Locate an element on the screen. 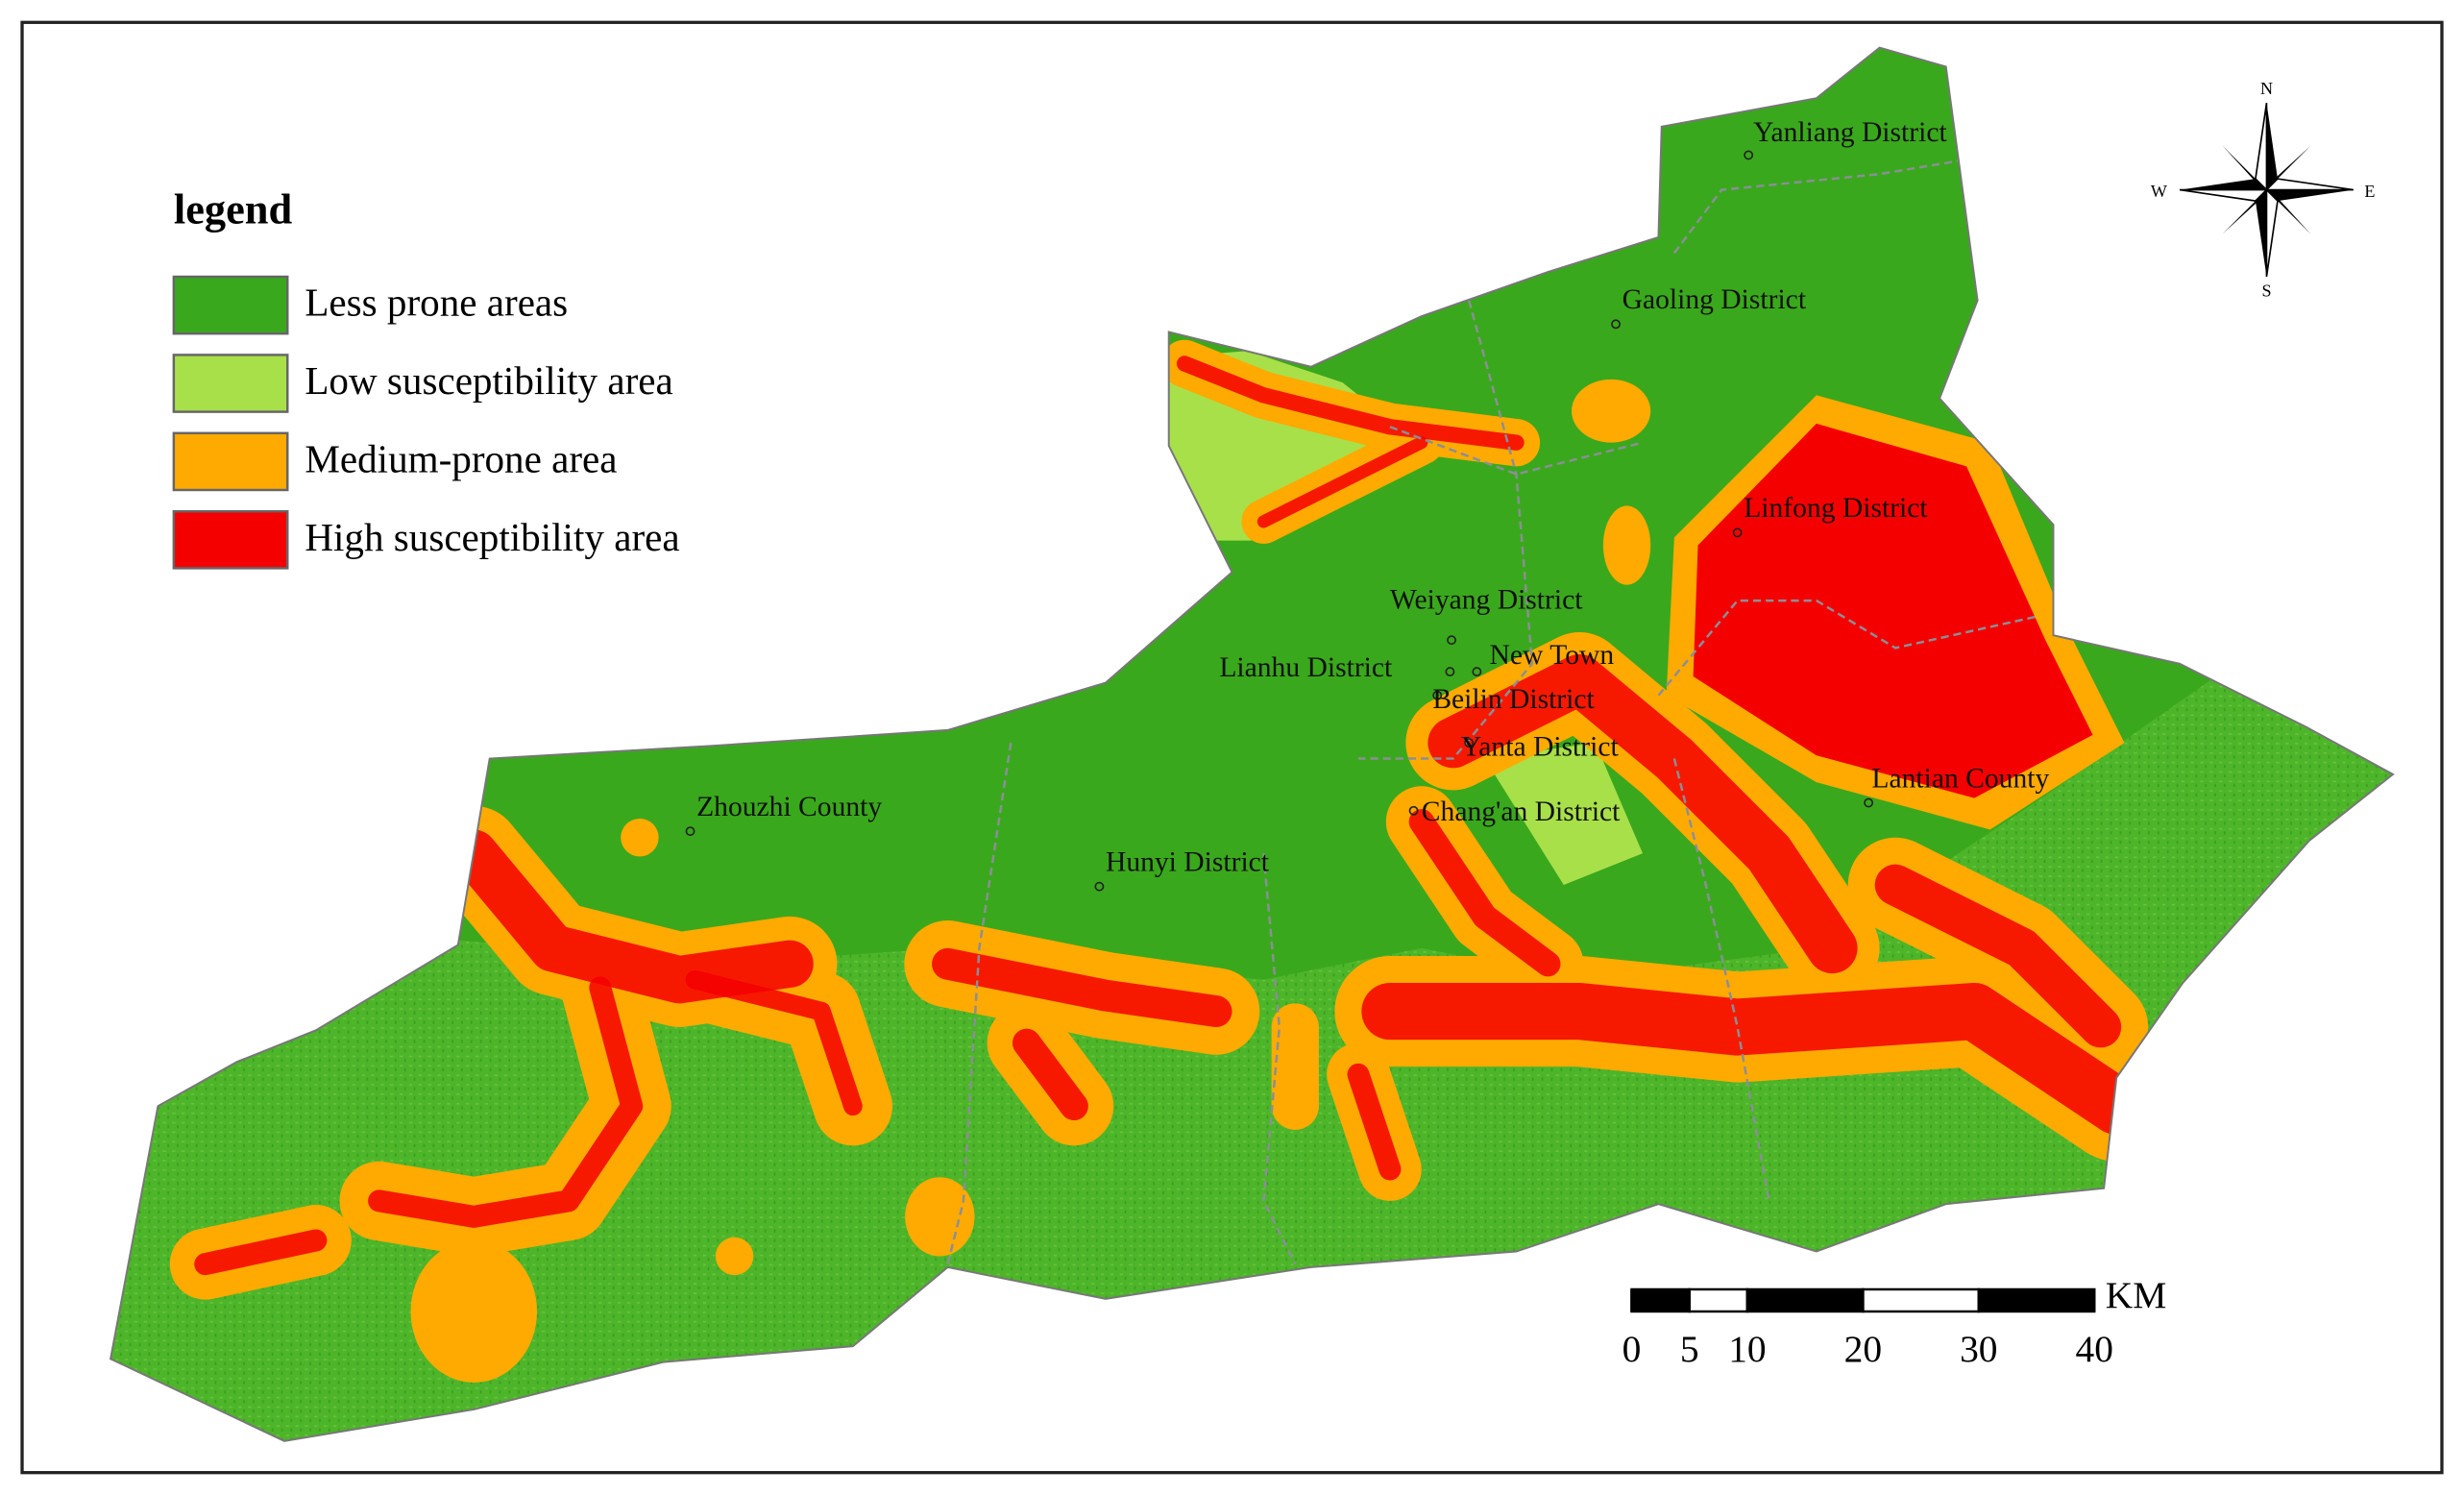 This screenshot has width=2464, height=1495. place-label: Lianhu District is located at coordinates (1306, 668).